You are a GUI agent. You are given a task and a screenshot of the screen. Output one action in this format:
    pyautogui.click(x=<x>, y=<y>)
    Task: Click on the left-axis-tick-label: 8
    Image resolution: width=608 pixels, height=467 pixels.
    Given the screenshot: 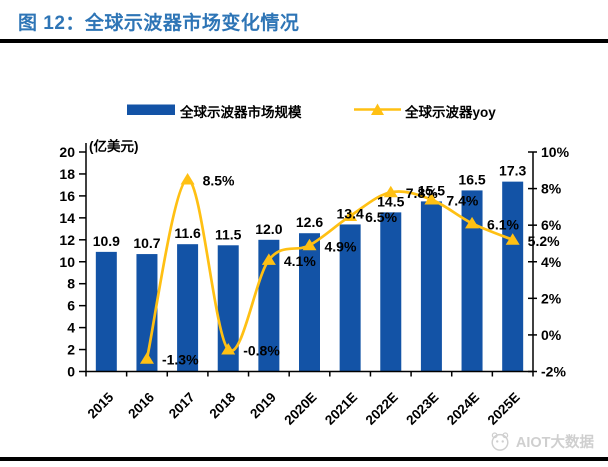 What is the action you would take?
    pyautogui.click(x=71, y=284)
    